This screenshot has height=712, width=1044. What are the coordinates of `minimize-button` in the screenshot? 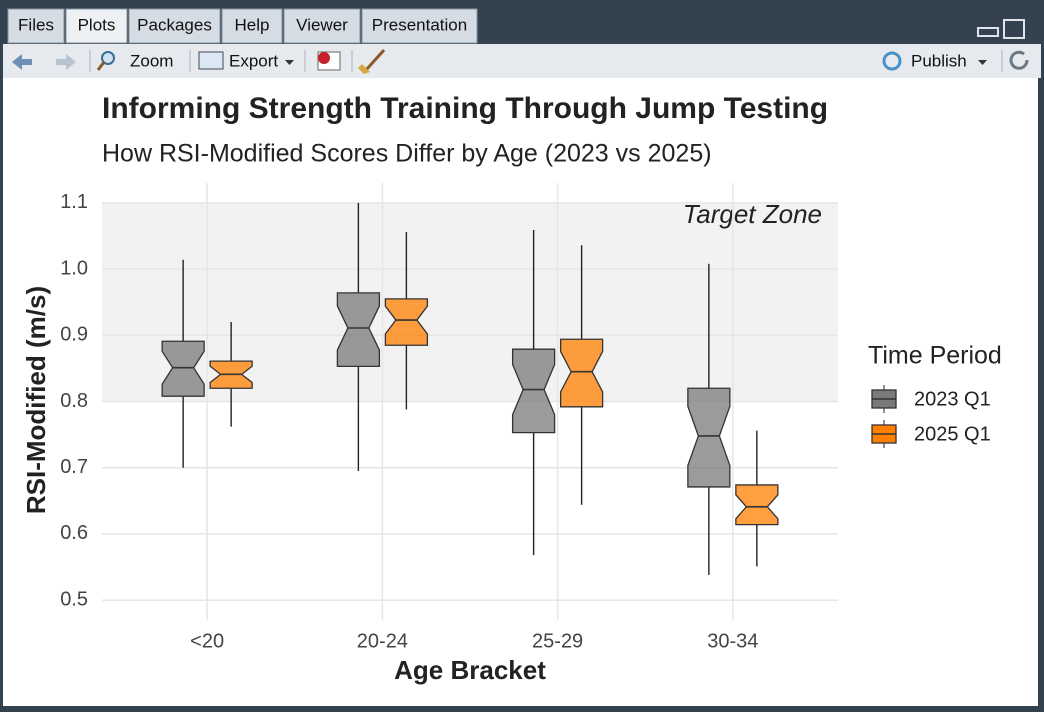 It's located at (988, 32).